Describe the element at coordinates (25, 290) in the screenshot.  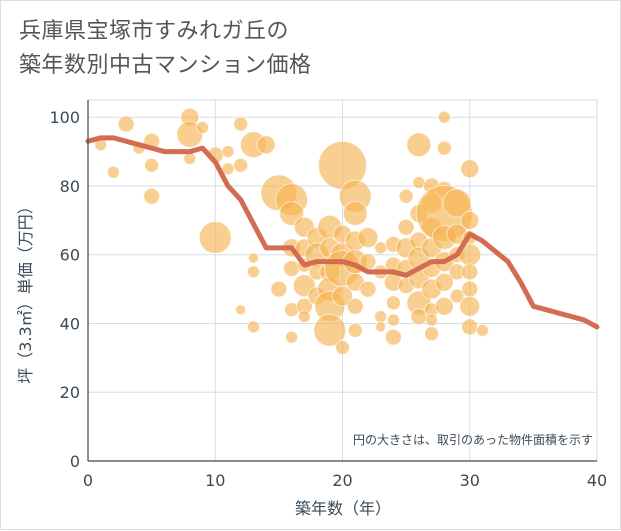
I see `y-axis-title: 坪（3.3㎡）単価（万円）` at that location.